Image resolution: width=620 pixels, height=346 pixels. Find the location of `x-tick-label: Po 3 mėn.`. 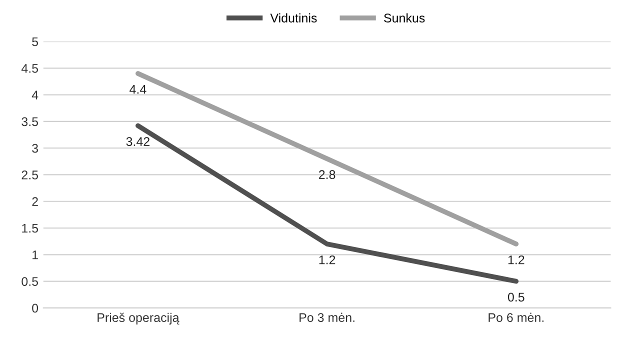

x-tick-label: Po 3 mėn. is located at coordinates (327, 317).